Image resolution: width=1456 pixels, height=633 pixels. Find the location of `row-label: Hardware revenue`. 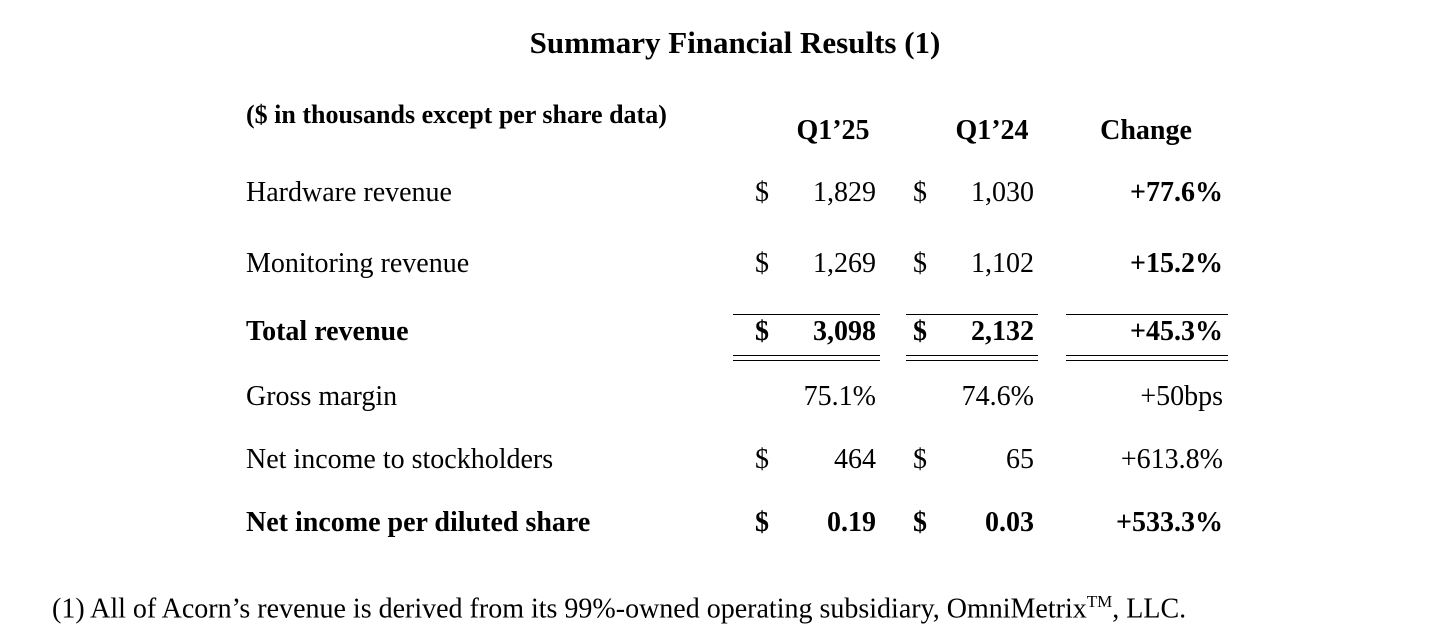

row-label: Hardware revenue is located at coordinates (349, 192).